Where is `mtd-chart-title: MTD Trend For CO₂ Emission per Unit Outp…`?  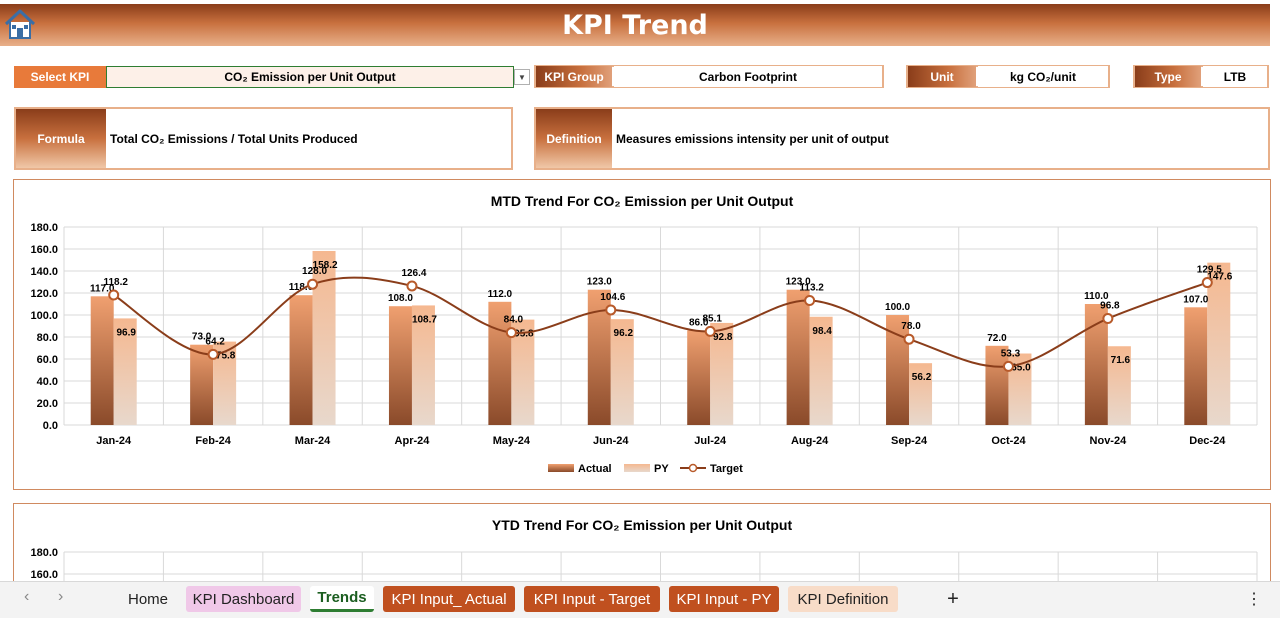 mtd-chart-title: MTD Trend For CO₂ Emission per Unit Outp… is located at coordinates (642, 201).